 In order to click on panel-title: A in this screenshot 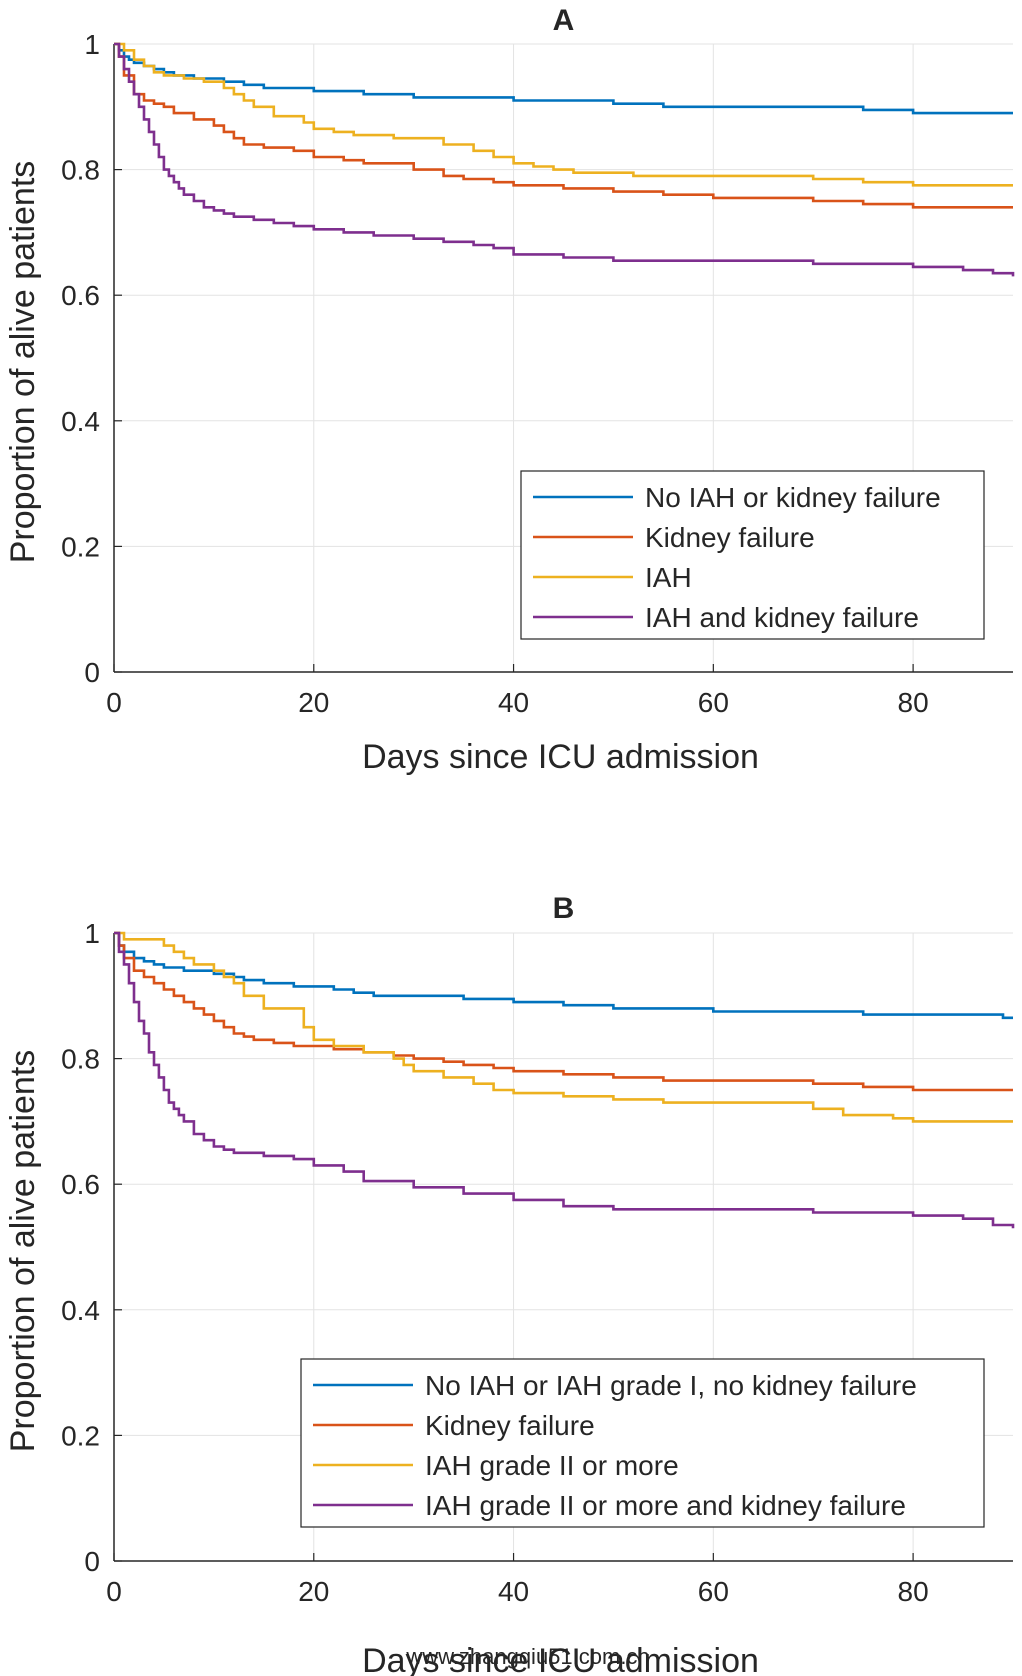, I will do `click(564, 20)`.